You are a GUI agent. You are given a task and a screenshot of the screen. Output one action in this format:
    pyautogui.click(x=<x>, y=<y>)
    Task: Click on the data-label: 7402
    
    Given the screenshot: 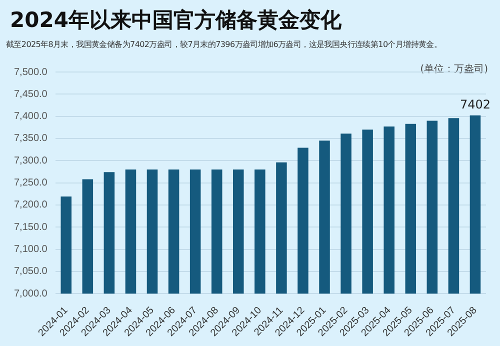 What is the action you would take?
    pyautogui.click(x=475, y=105)
    